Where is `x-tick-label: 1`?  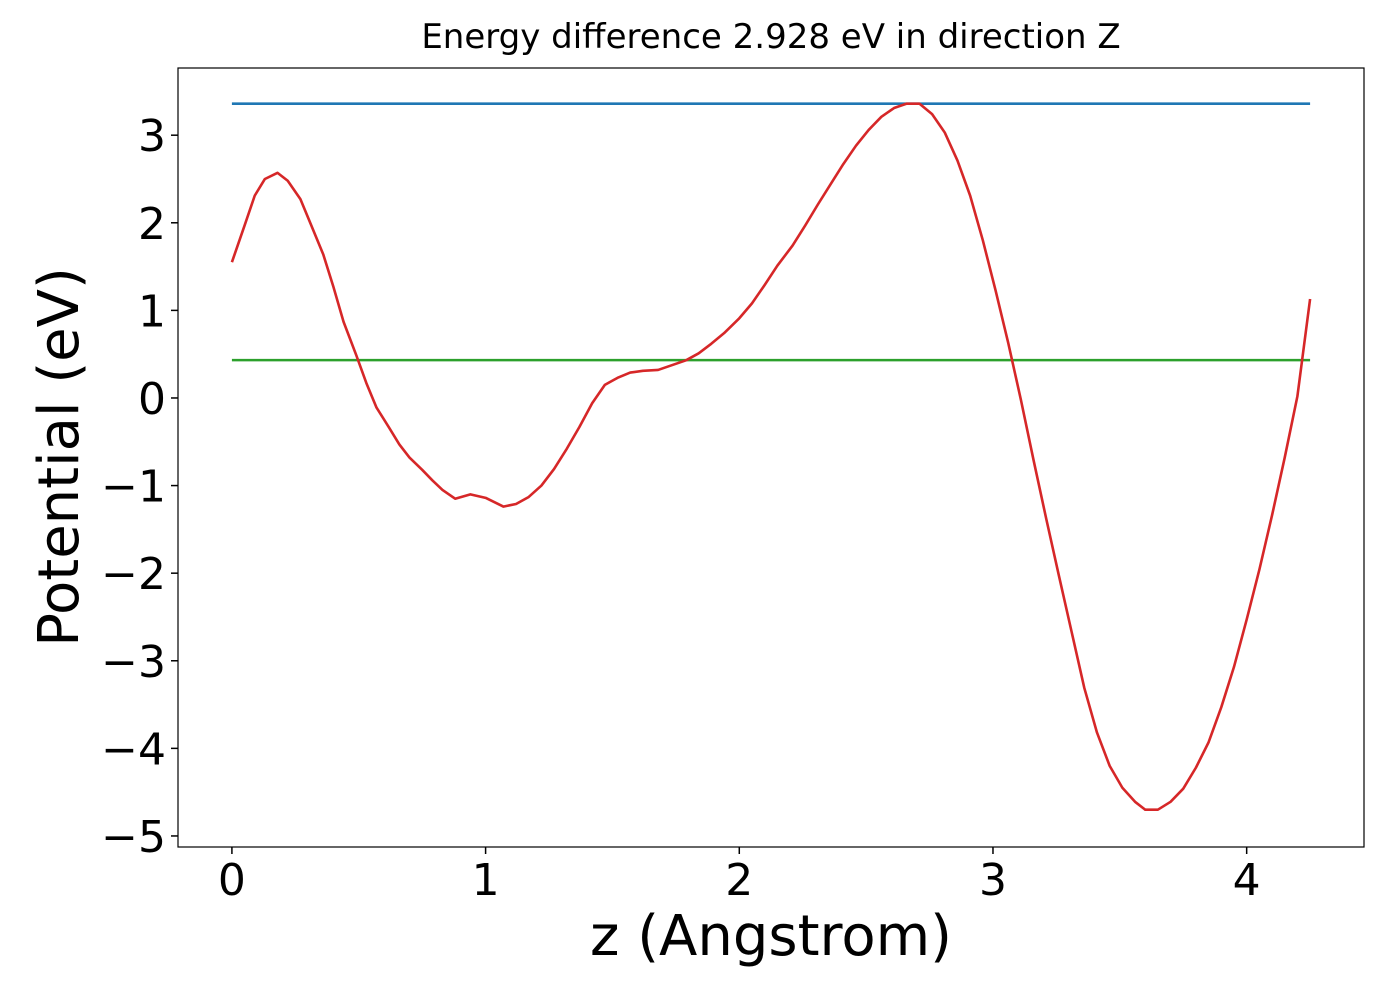 x-tick-label: 1 is located at coordinates (486, 880).